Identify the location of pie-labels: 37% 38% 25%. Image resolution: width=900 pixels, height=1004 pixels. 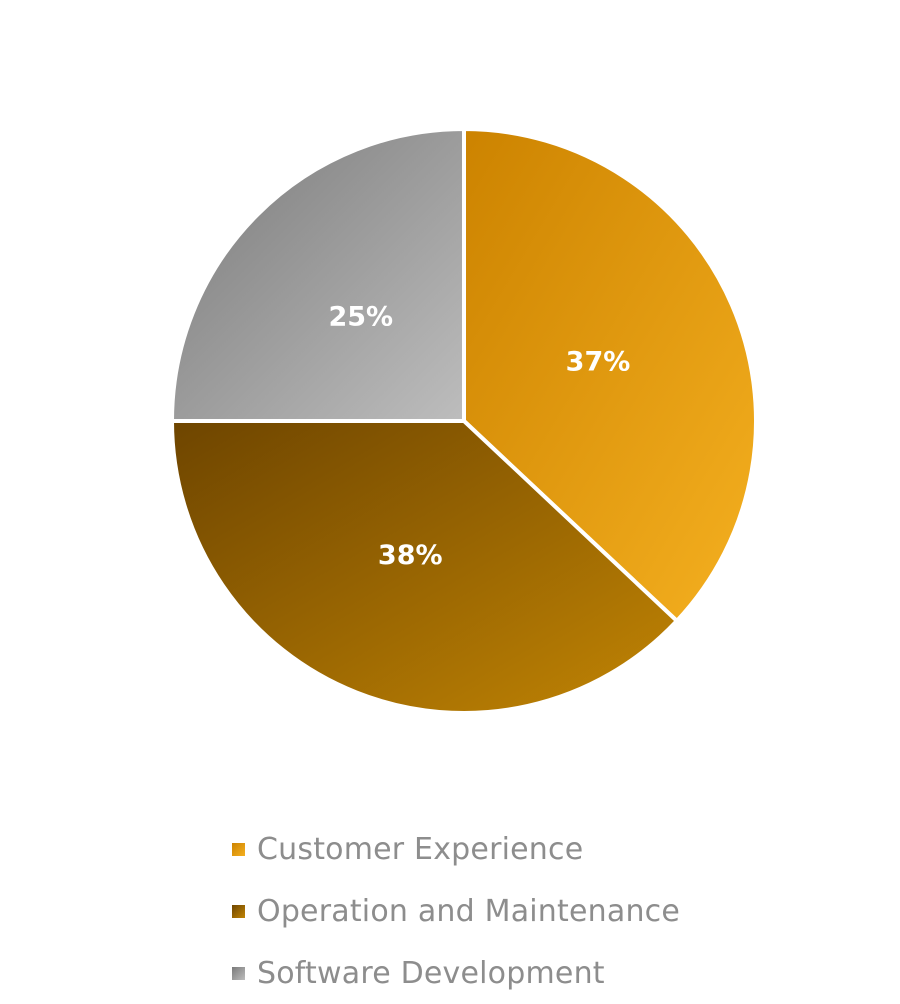
(479, 436).